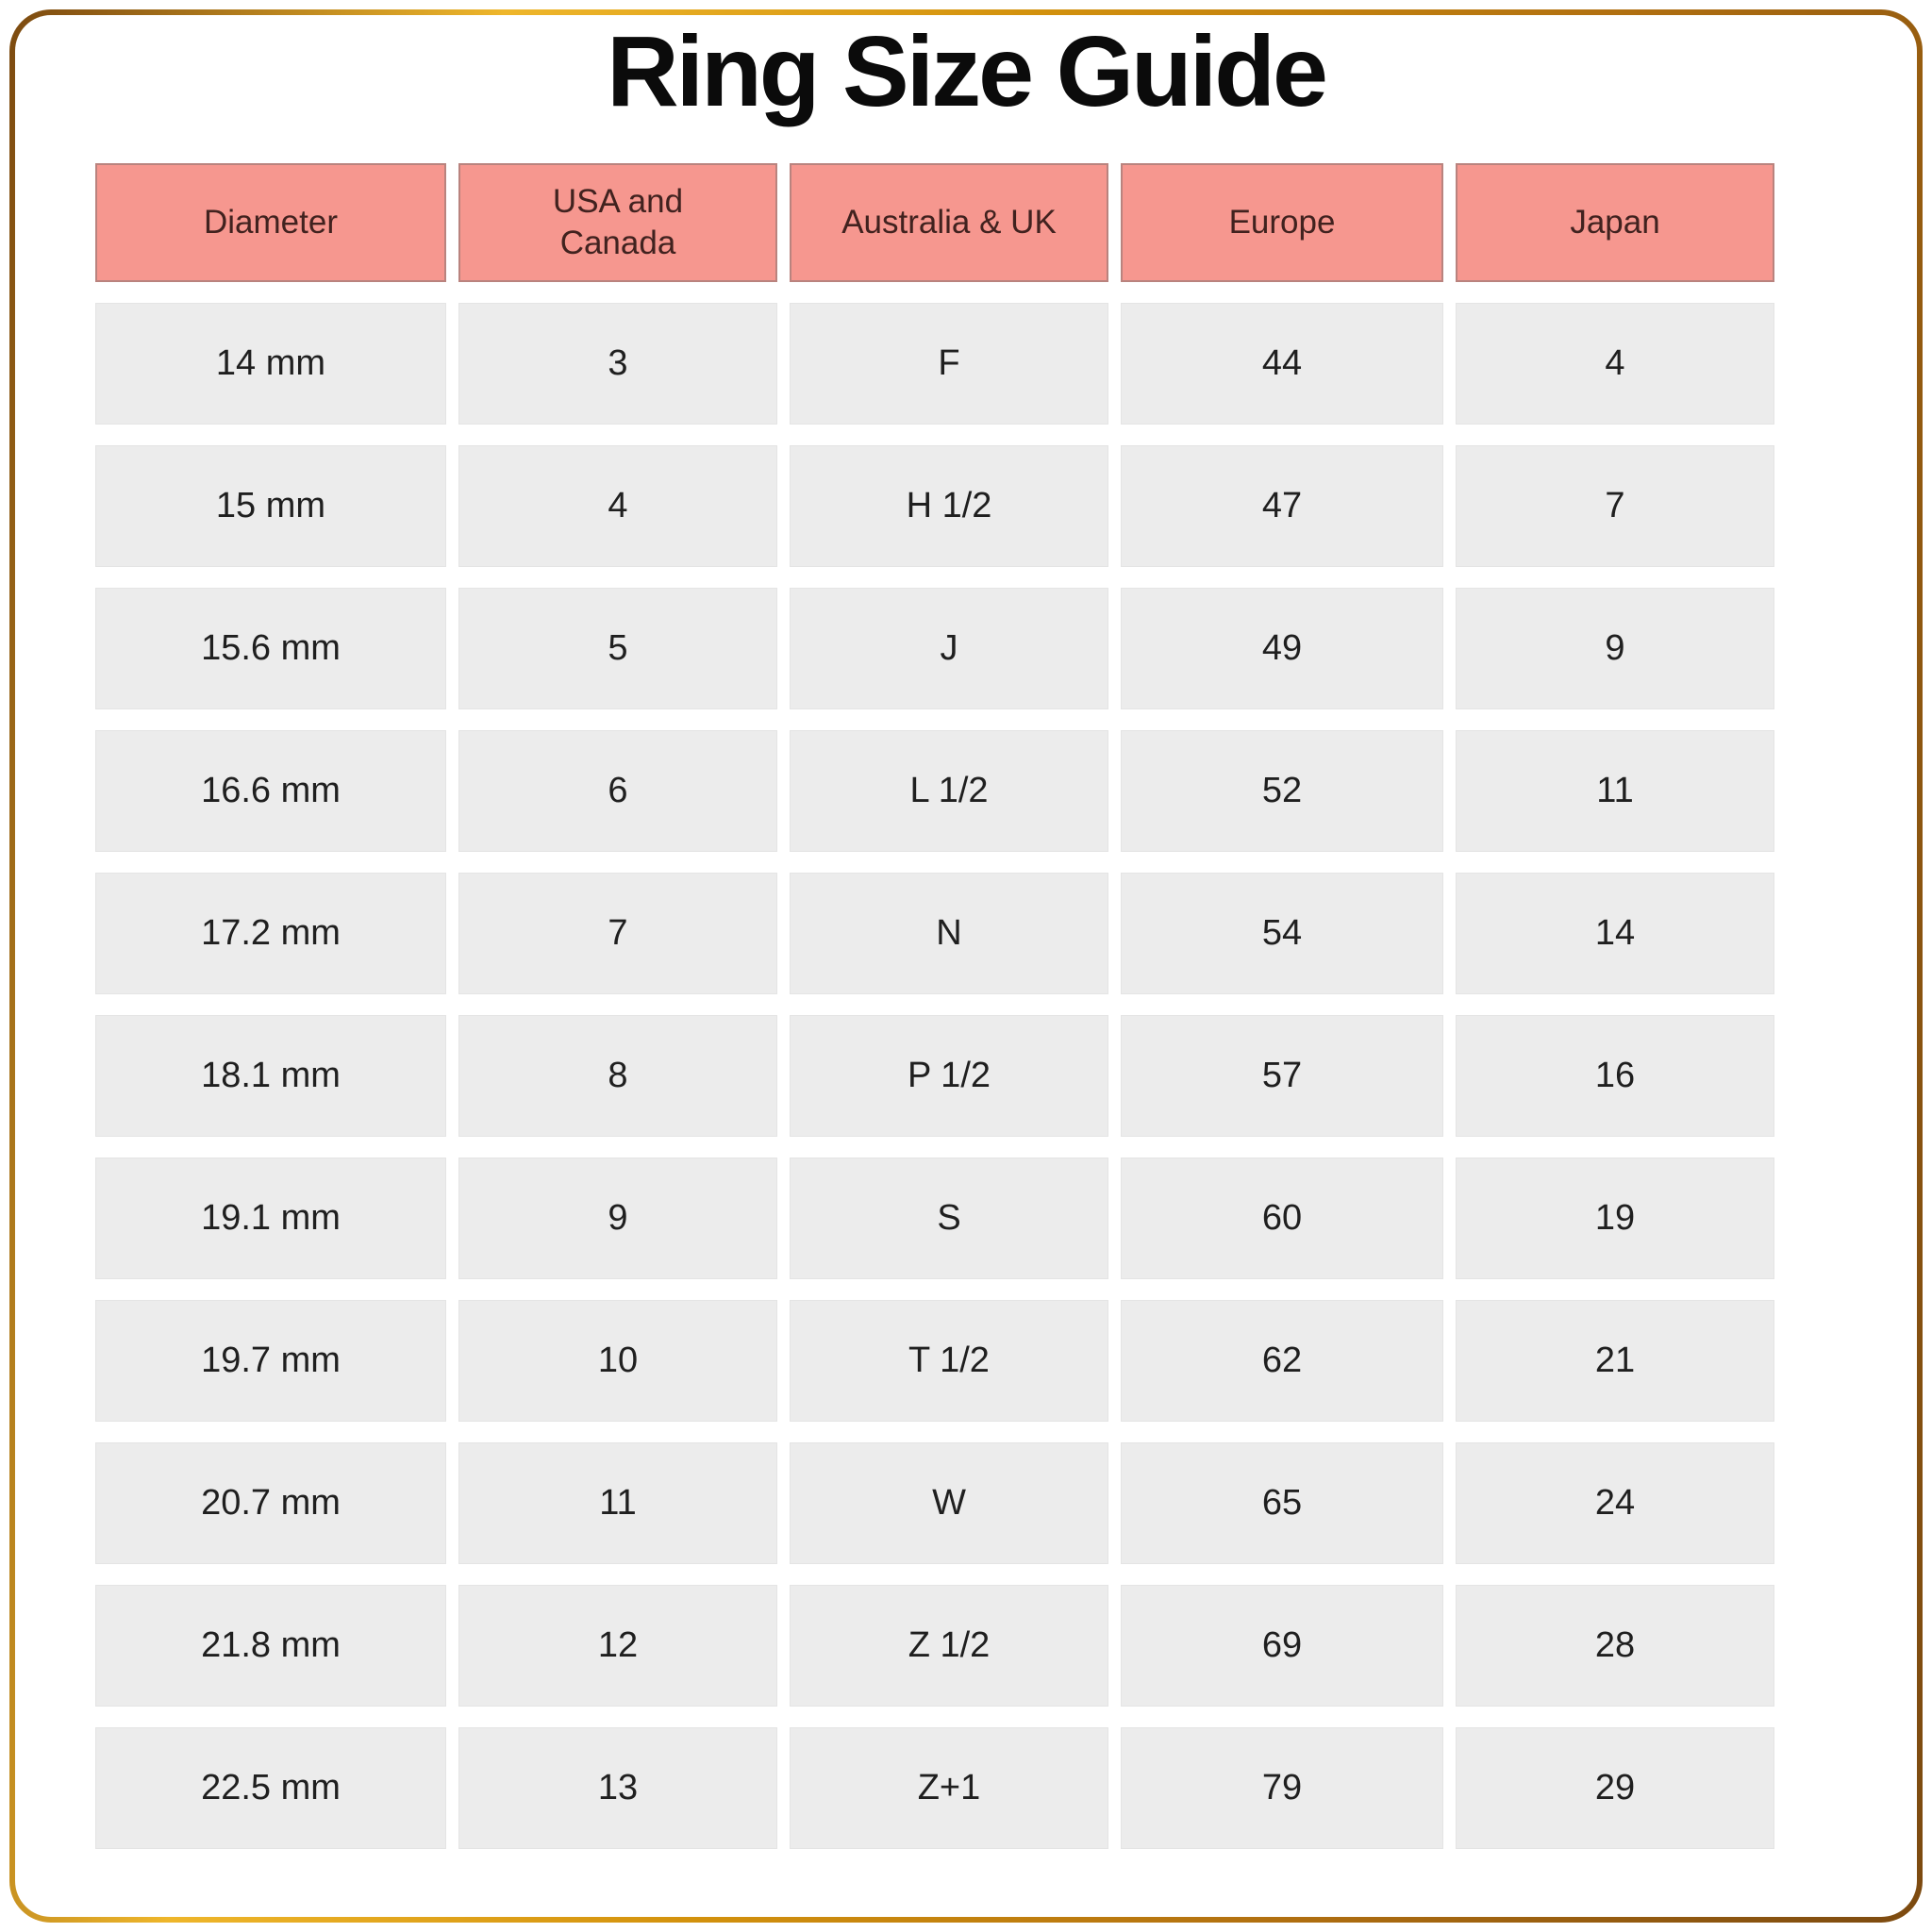 Image resolution: width=1932 pixels, height=1932 pixels. Describe the element at coordinates (271, 1076) in the screenshot. I see `table-cell: 18.1 mm` at that location.